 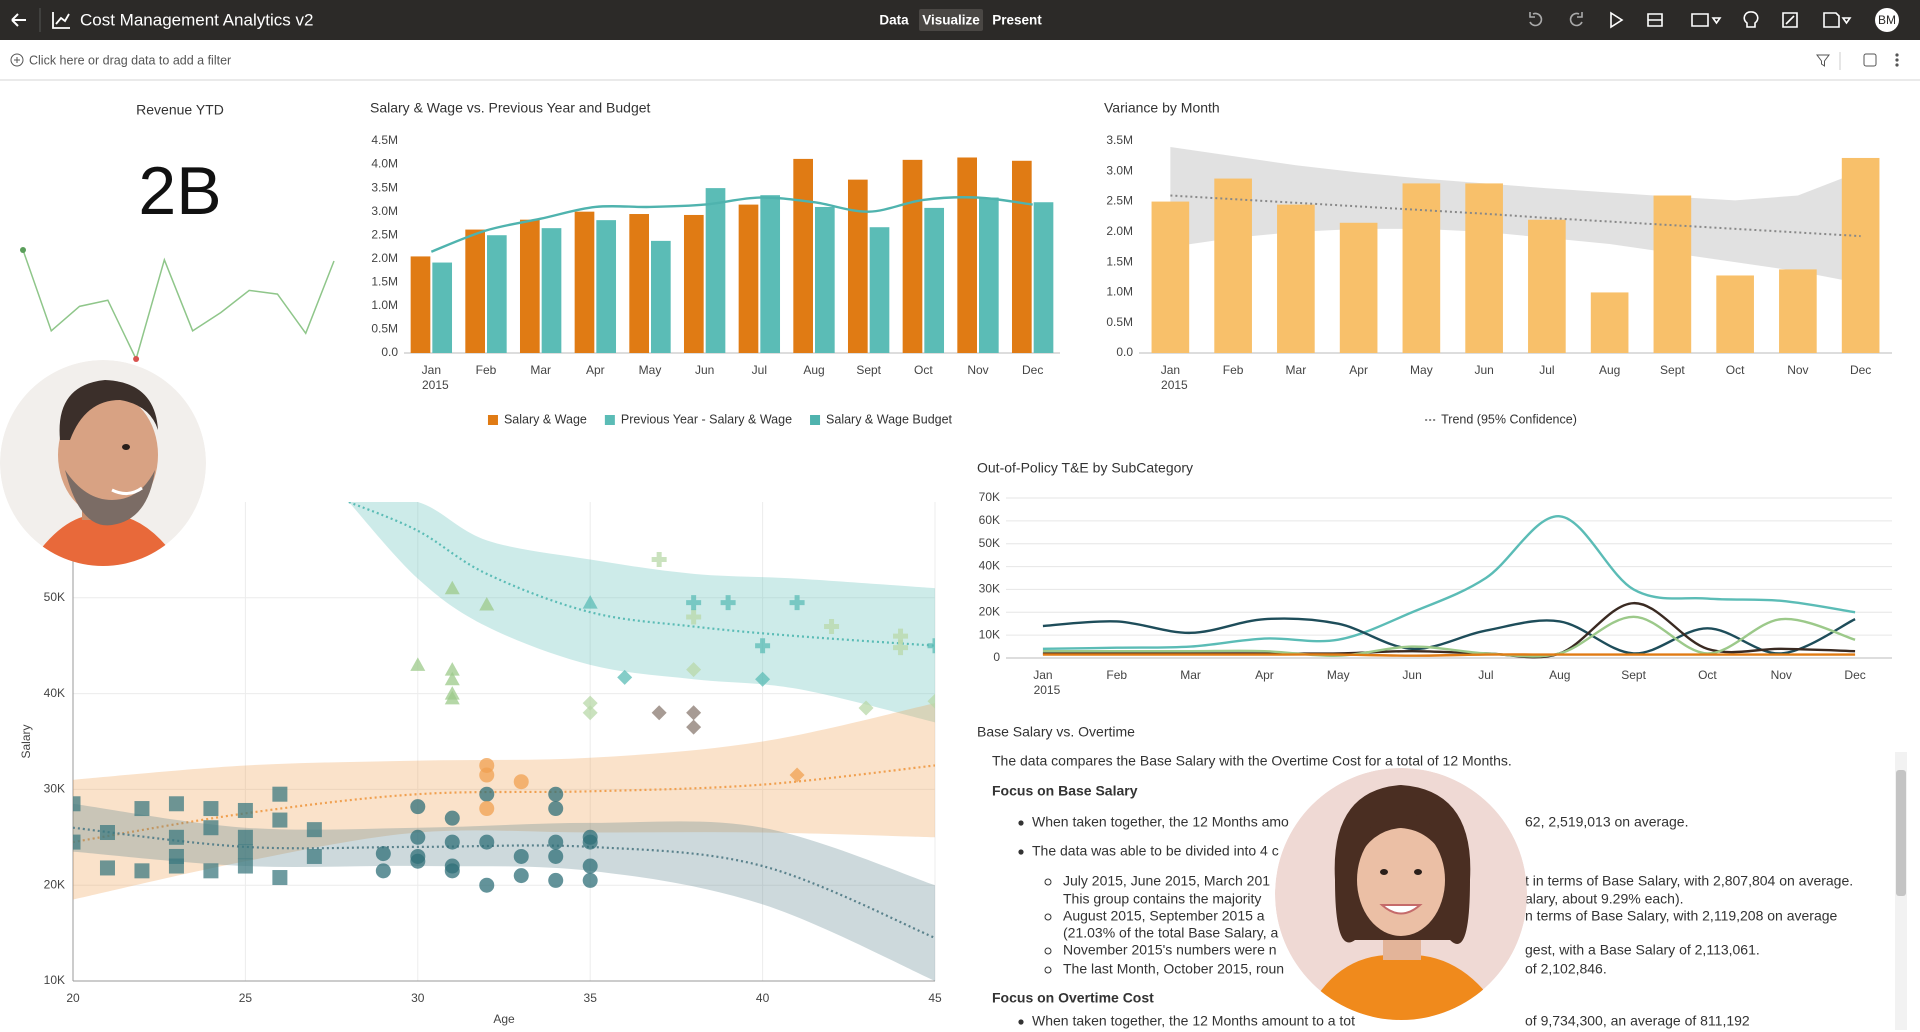 What do you see at coordinates (1837, 20) in the screenshot?
I see `save` at bounding box center [1837, 20].